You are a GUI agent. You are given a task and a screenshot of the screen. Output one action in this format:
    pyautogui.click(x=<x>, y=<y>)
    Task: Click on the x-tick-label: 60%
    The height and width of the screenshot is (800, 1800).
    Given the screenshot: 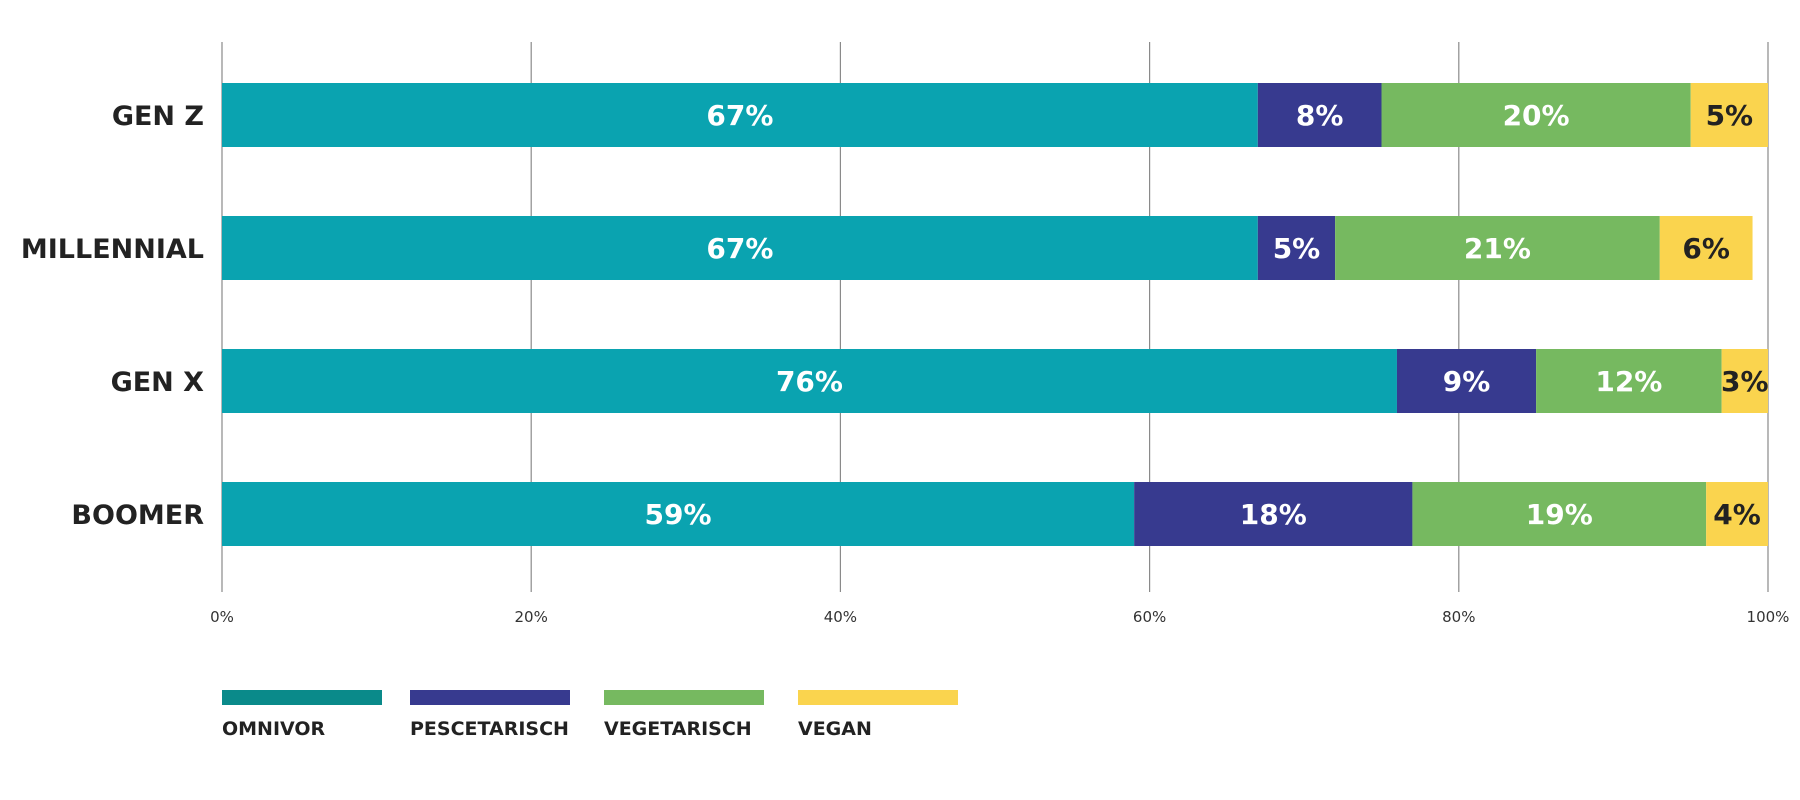 What is the action you would take?
    pyautogui.click(x=1149, y=617)
    